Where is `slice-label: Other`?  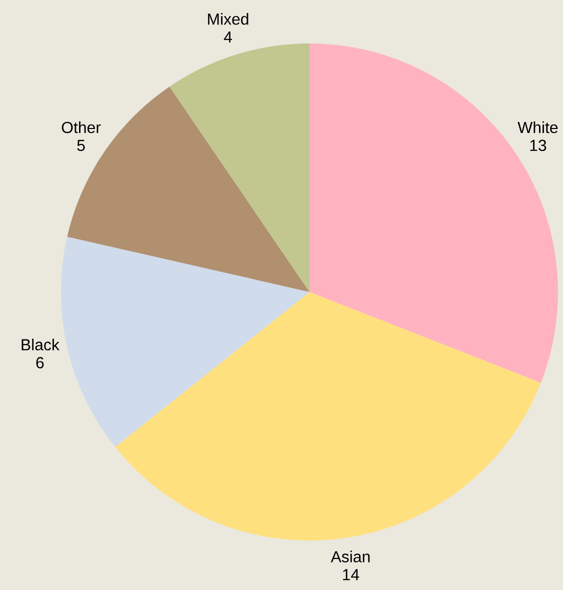
slice-label: Other is located at coordinates (81, 127).